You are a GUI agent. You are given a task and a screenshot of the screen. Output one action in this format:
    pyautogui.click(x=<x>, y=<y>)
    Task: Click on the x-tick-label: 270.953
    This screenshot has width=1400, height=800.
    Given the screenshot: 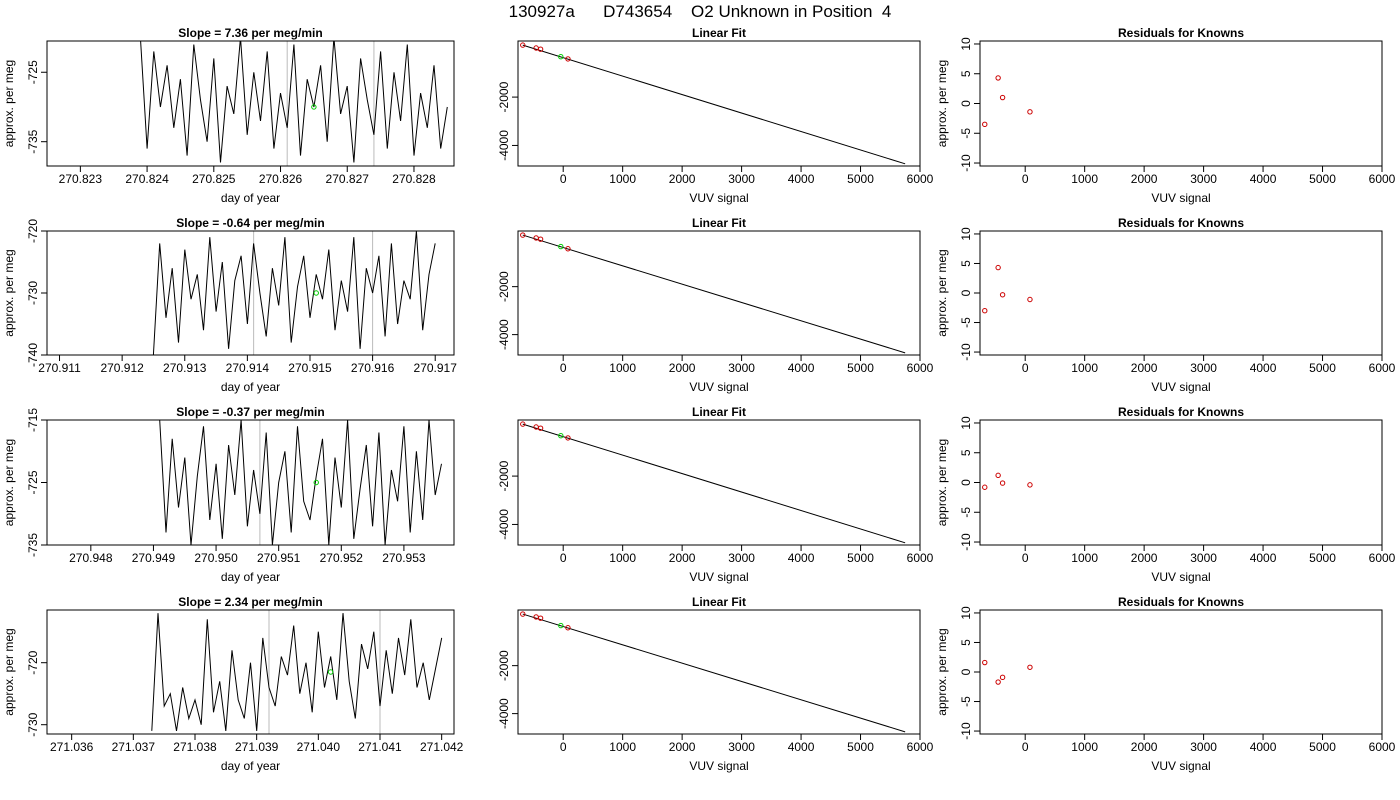 What is the action you would take?
    pyautogui.click(x=404, y=558)
    